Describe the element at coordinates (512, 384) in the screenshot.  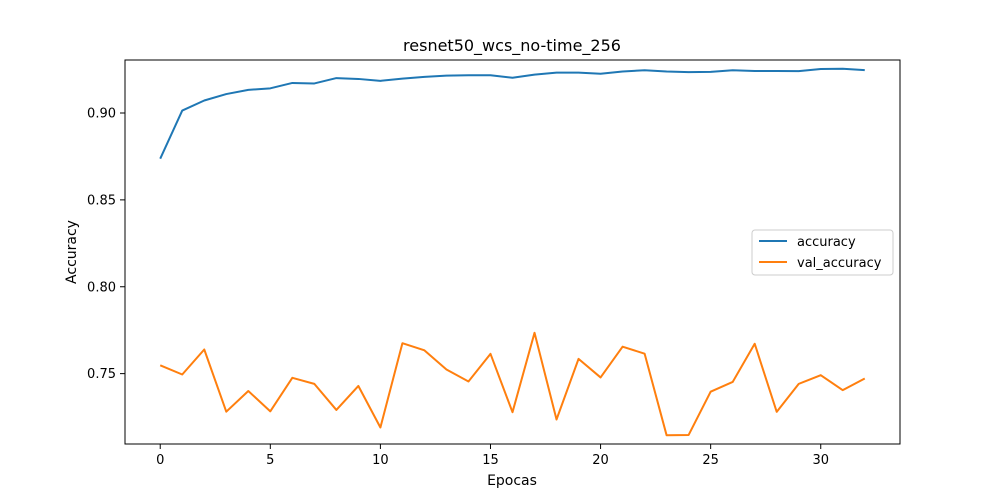
I see `series-line-val-accuracy` at that location.